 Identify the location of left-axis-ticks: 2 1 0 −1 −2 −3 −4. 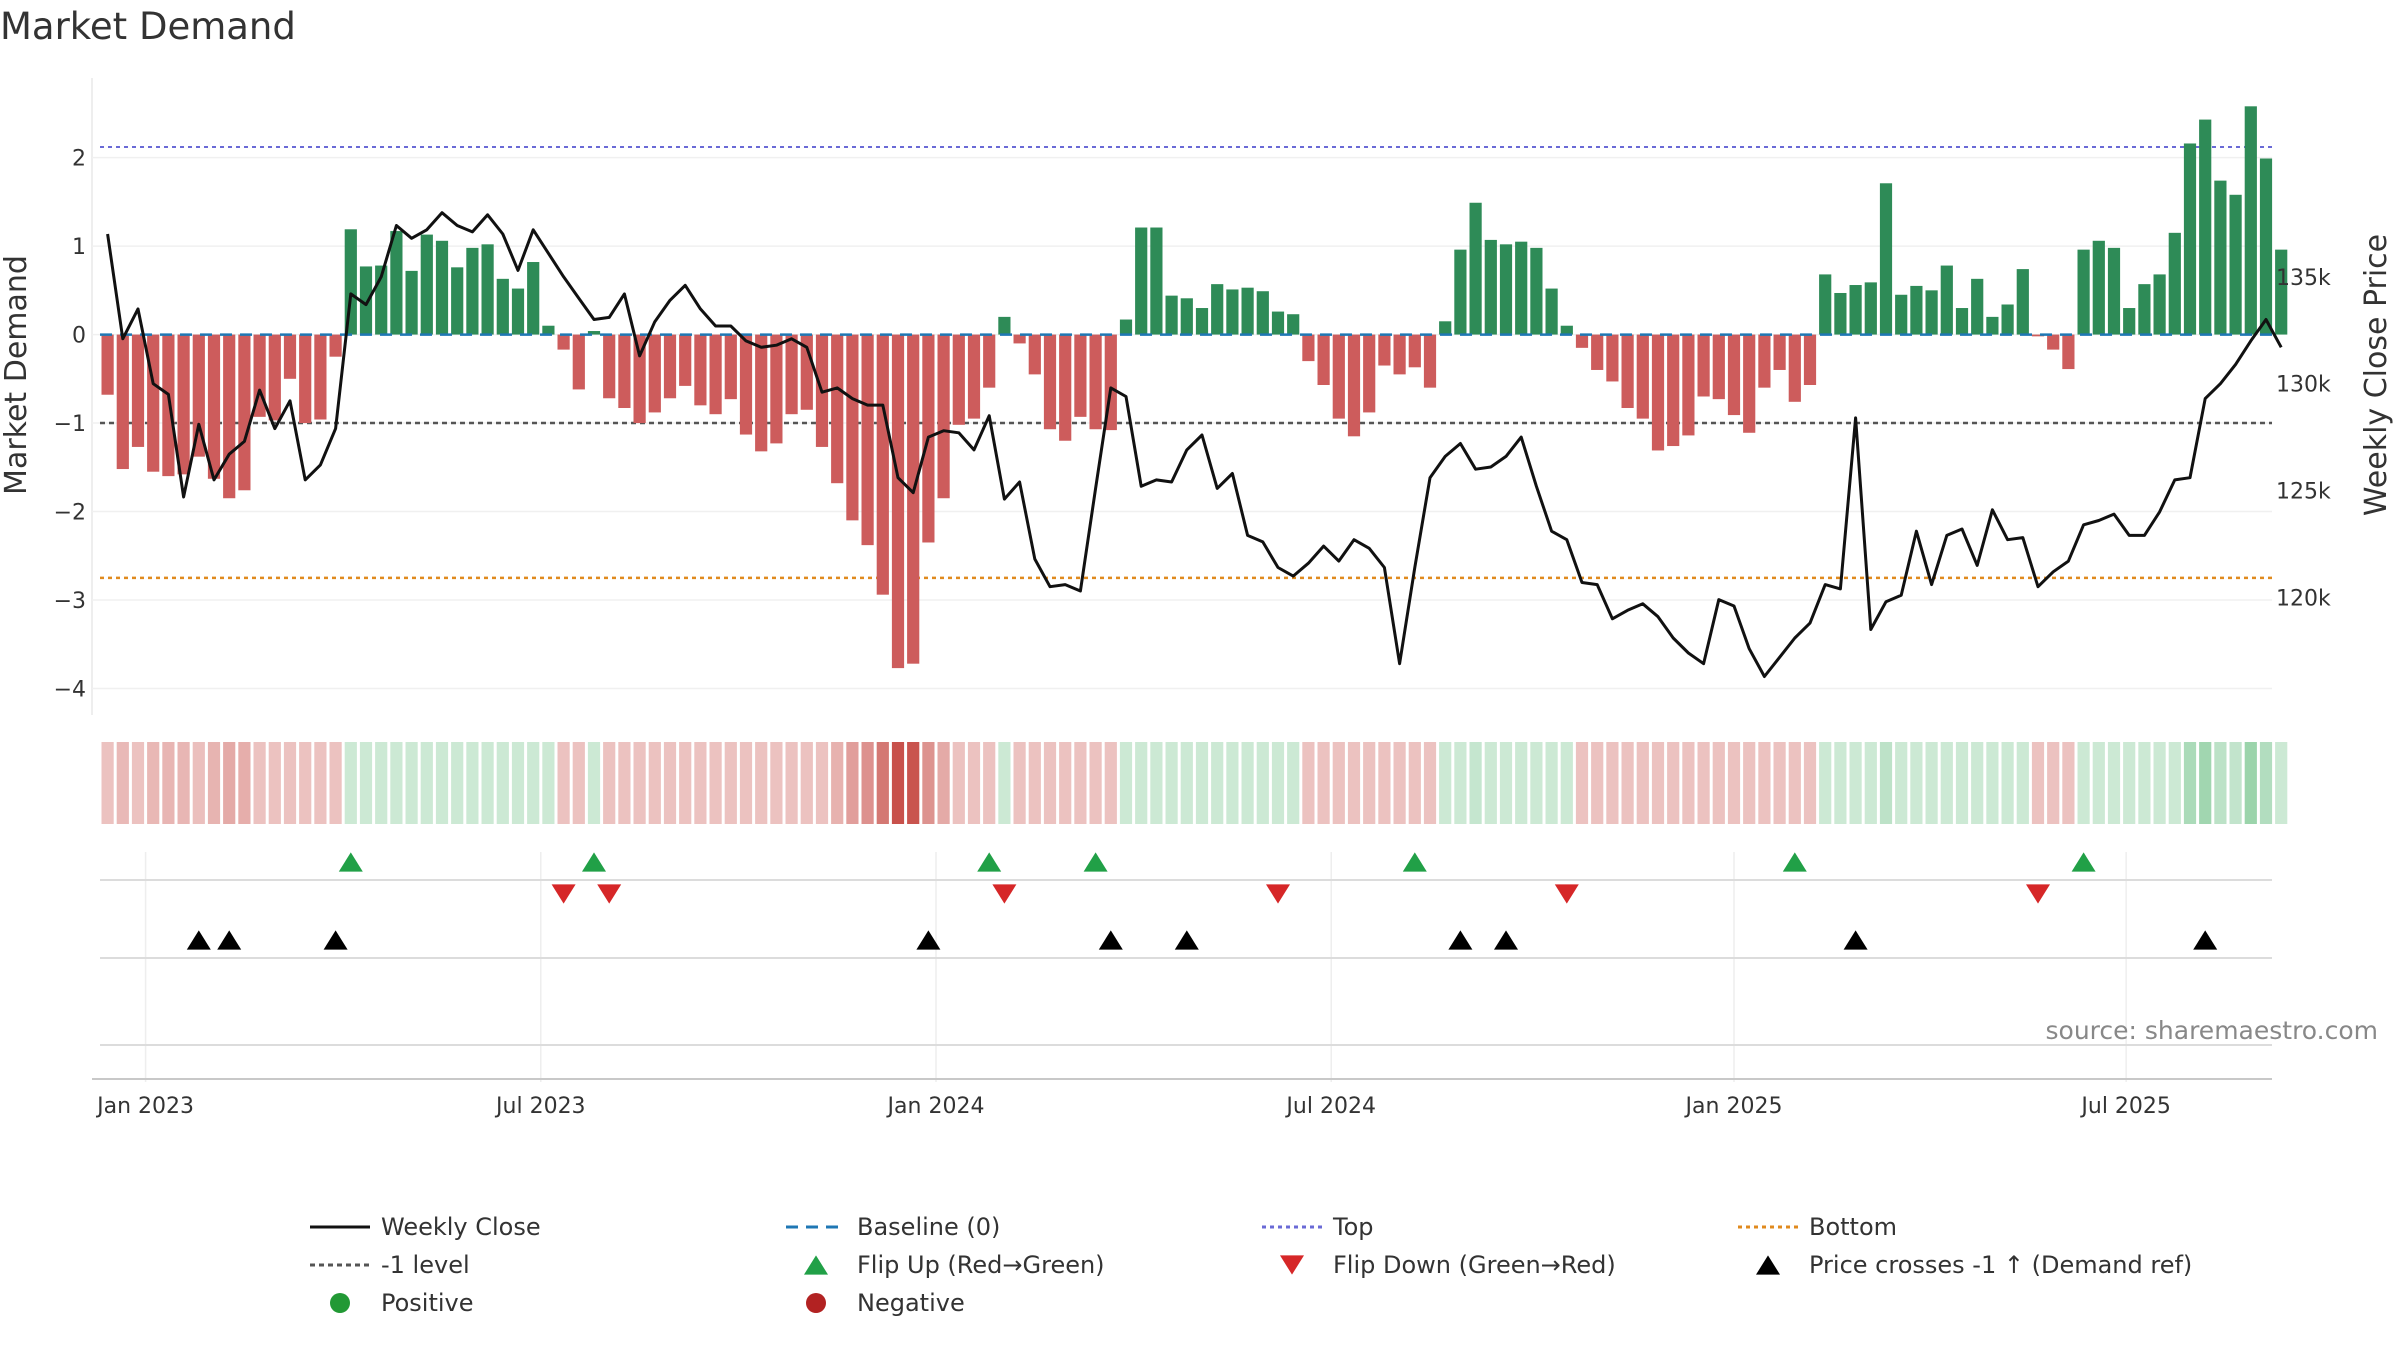
(70, 425).